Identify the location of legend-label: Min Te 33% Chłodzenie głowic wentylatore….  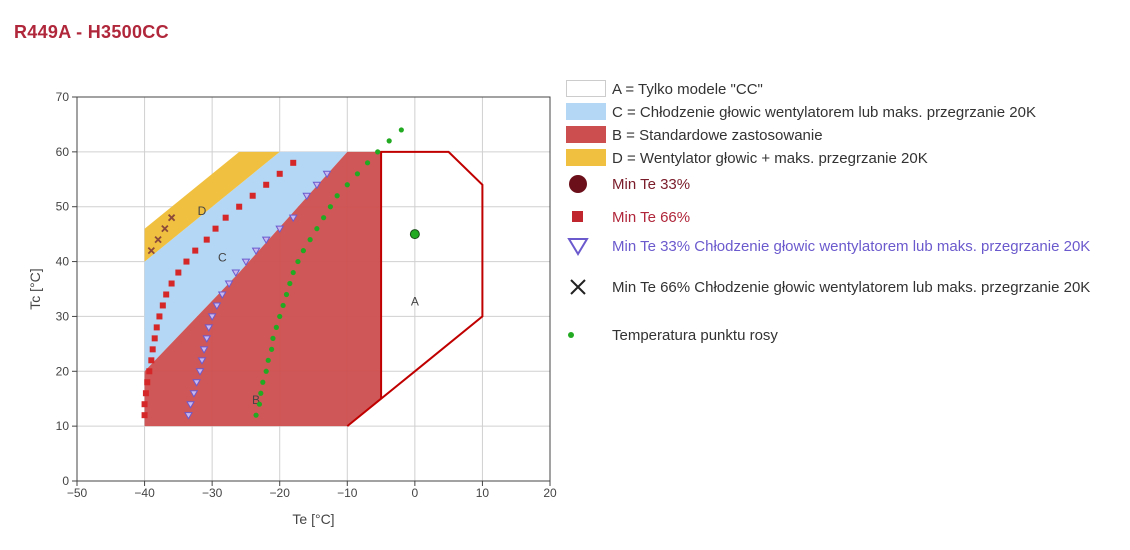
(851, 246).